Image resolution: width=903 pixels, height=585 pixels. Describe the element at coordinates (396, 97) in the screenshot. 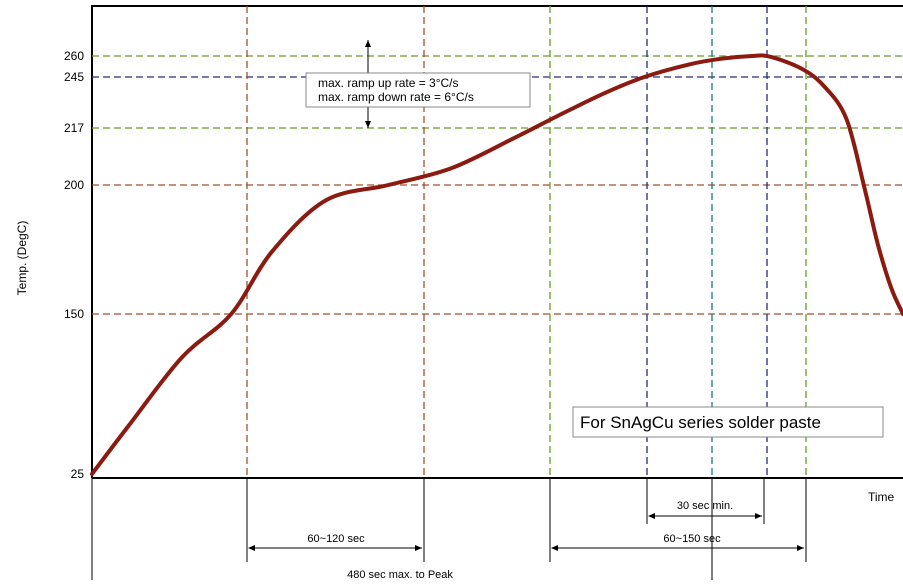

I see `ramp-down-rate-text: max. ramp down rate = 6°C/s` at that location.